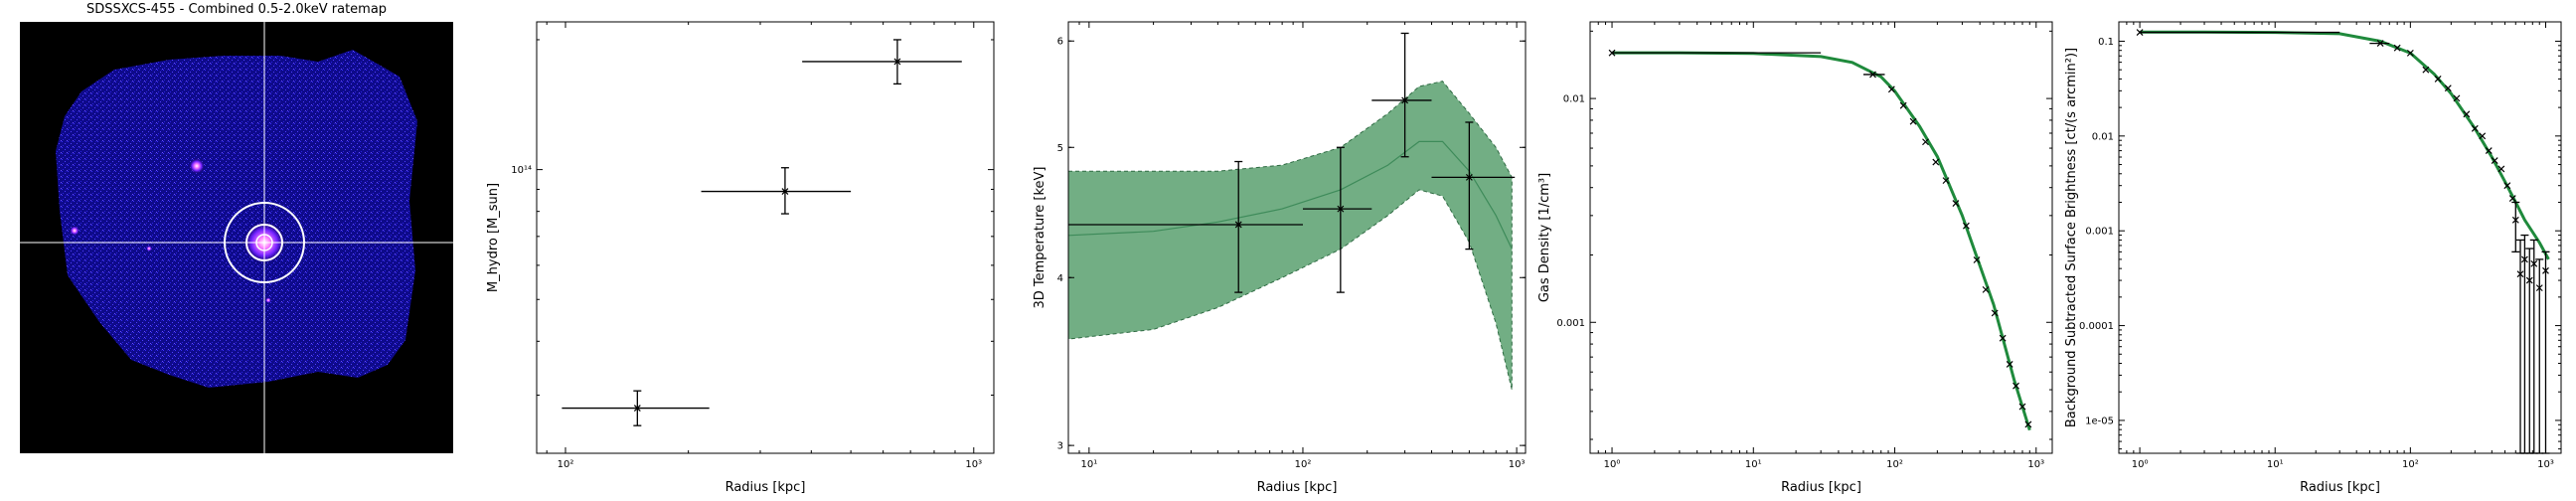 Image resolution: width=2576 pixels, height=501 pixels. I want to click on y-axis-label: 3D Temperature [keV], so click(1040, 238).